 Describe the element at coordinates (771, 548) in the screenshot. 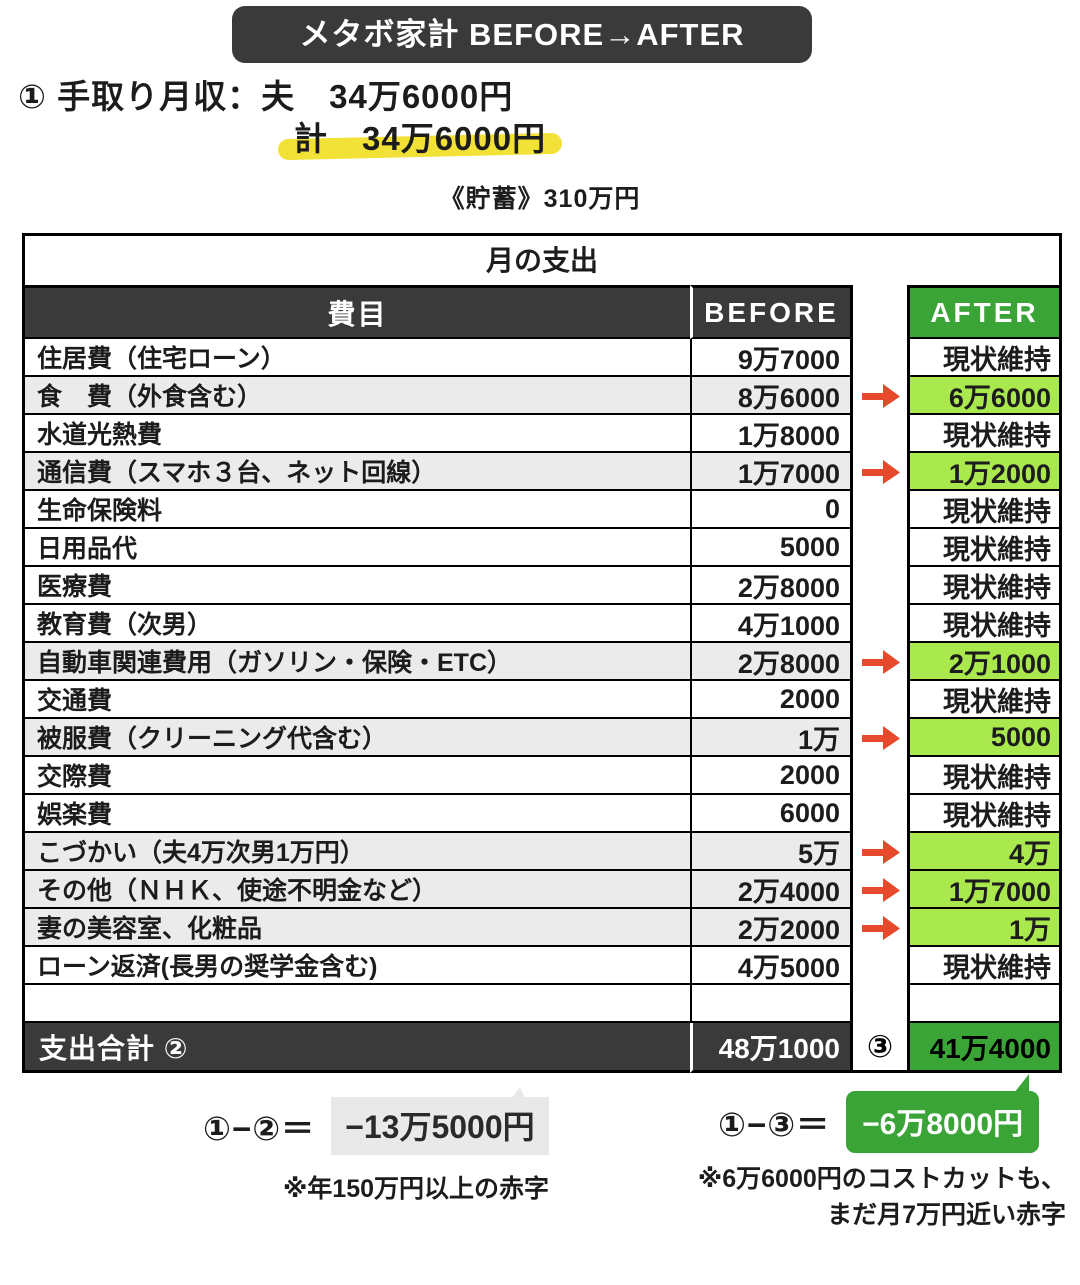

I see `before-value: 5000` at that location.